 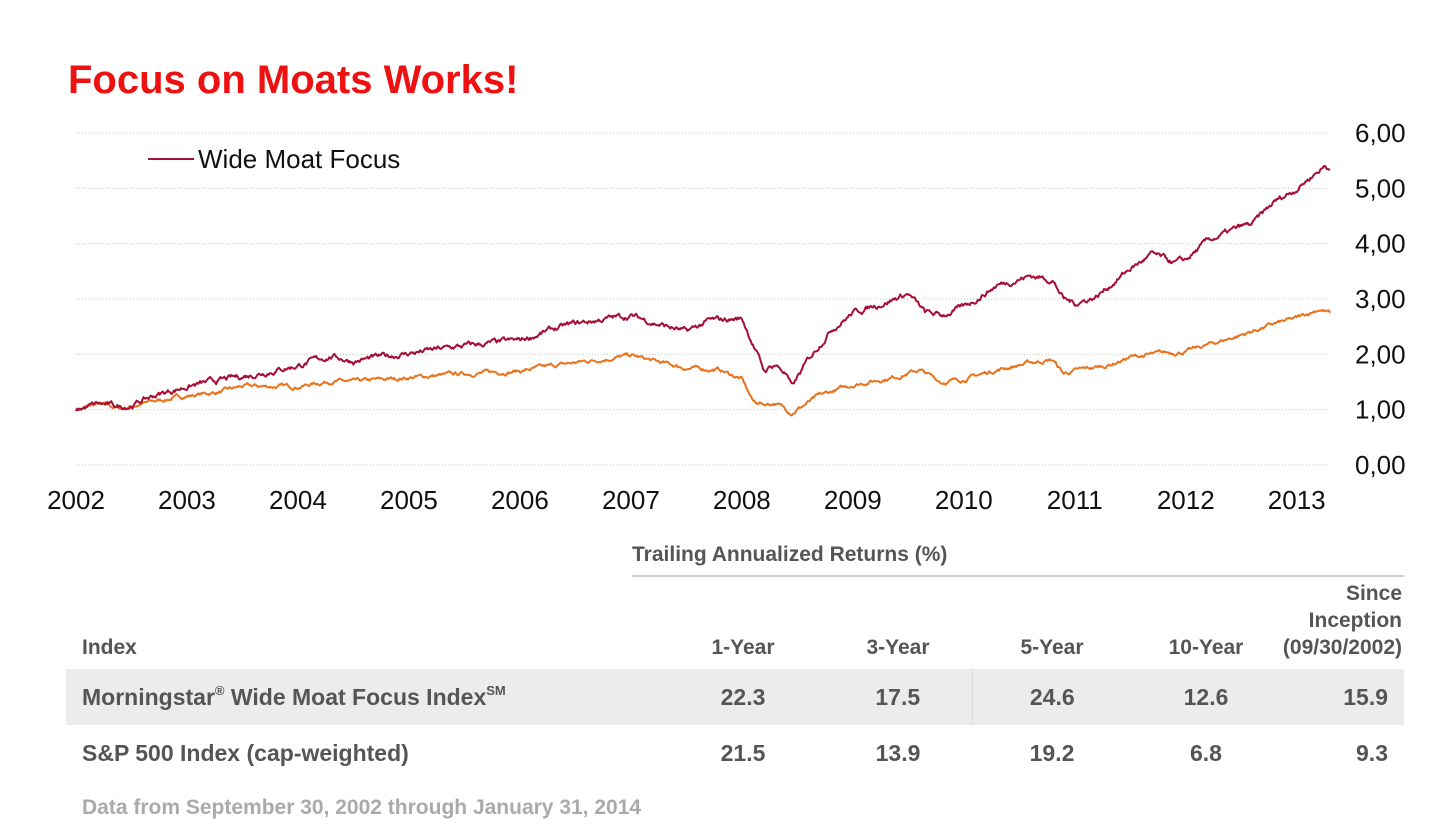 What do you see at coordinates (1380, 133) in the screenshot?
I see `y-tick-label: 6,00` at bounding box center [1380, 133].